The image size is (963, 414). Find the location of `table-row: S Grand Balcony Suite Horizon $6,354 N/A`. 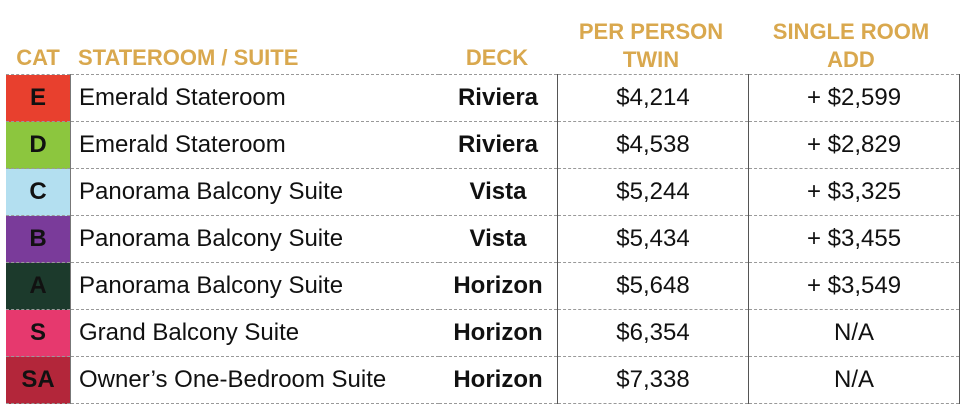

table-row: S Grand Balcony Suite Horizon $6,354 N/A is located at coordinates (483, 333).